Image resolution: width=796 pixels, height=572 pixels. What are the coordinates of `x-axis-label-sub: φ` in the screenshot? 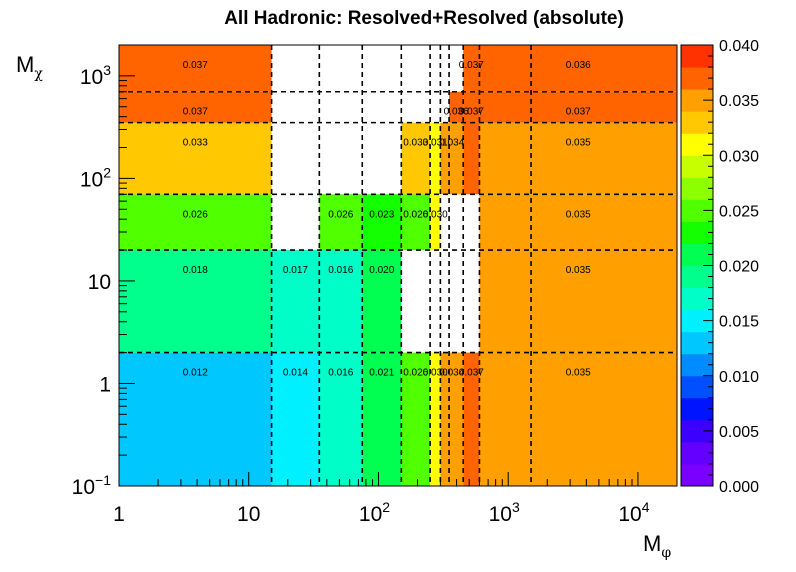 It's located at (666, 553).